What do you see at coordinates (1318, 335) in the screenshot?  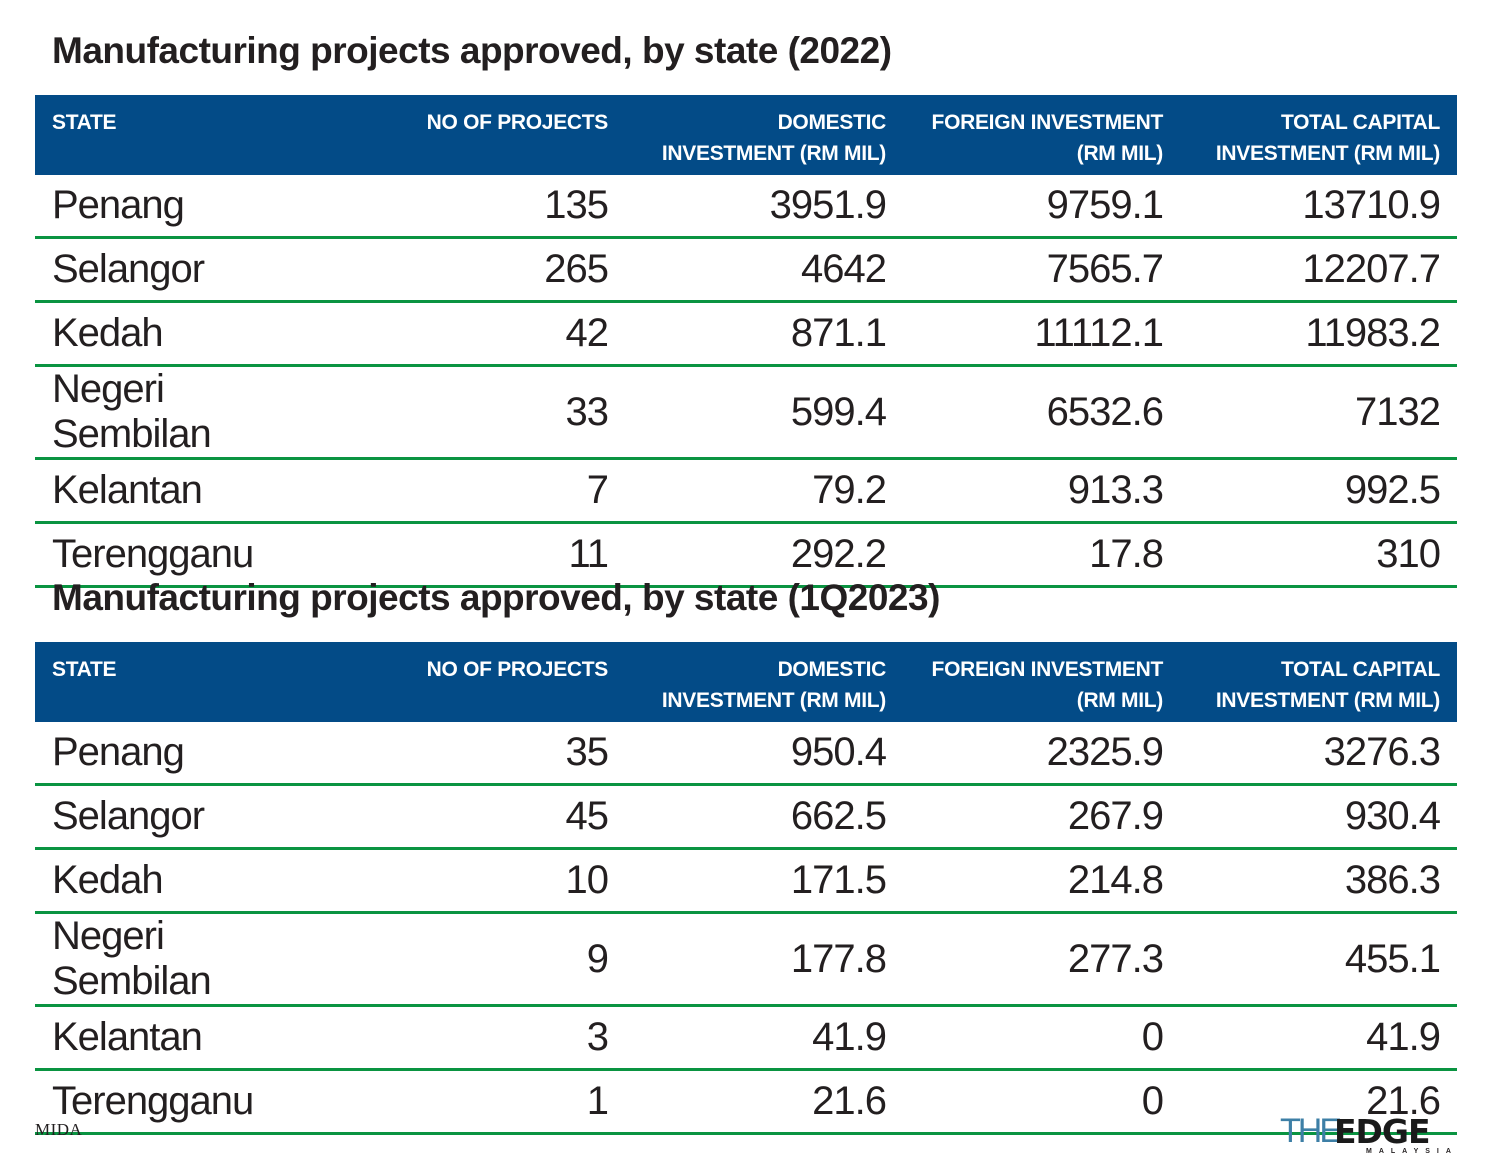 I see `cell-total: 11983.2` at bounding box center [1318, 335].